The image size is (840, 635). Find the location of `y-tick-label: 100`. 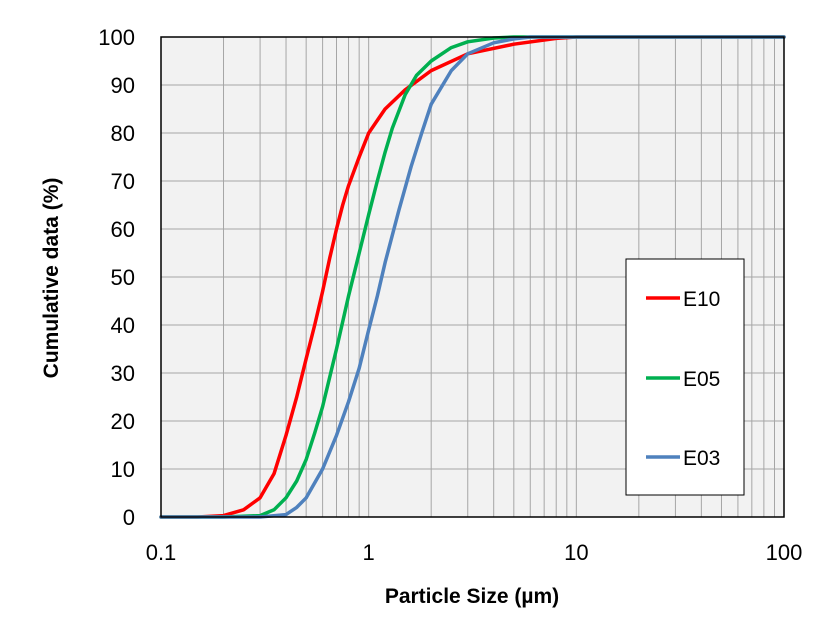

y-tick-label: 100 is located at coordinates (116, 37).